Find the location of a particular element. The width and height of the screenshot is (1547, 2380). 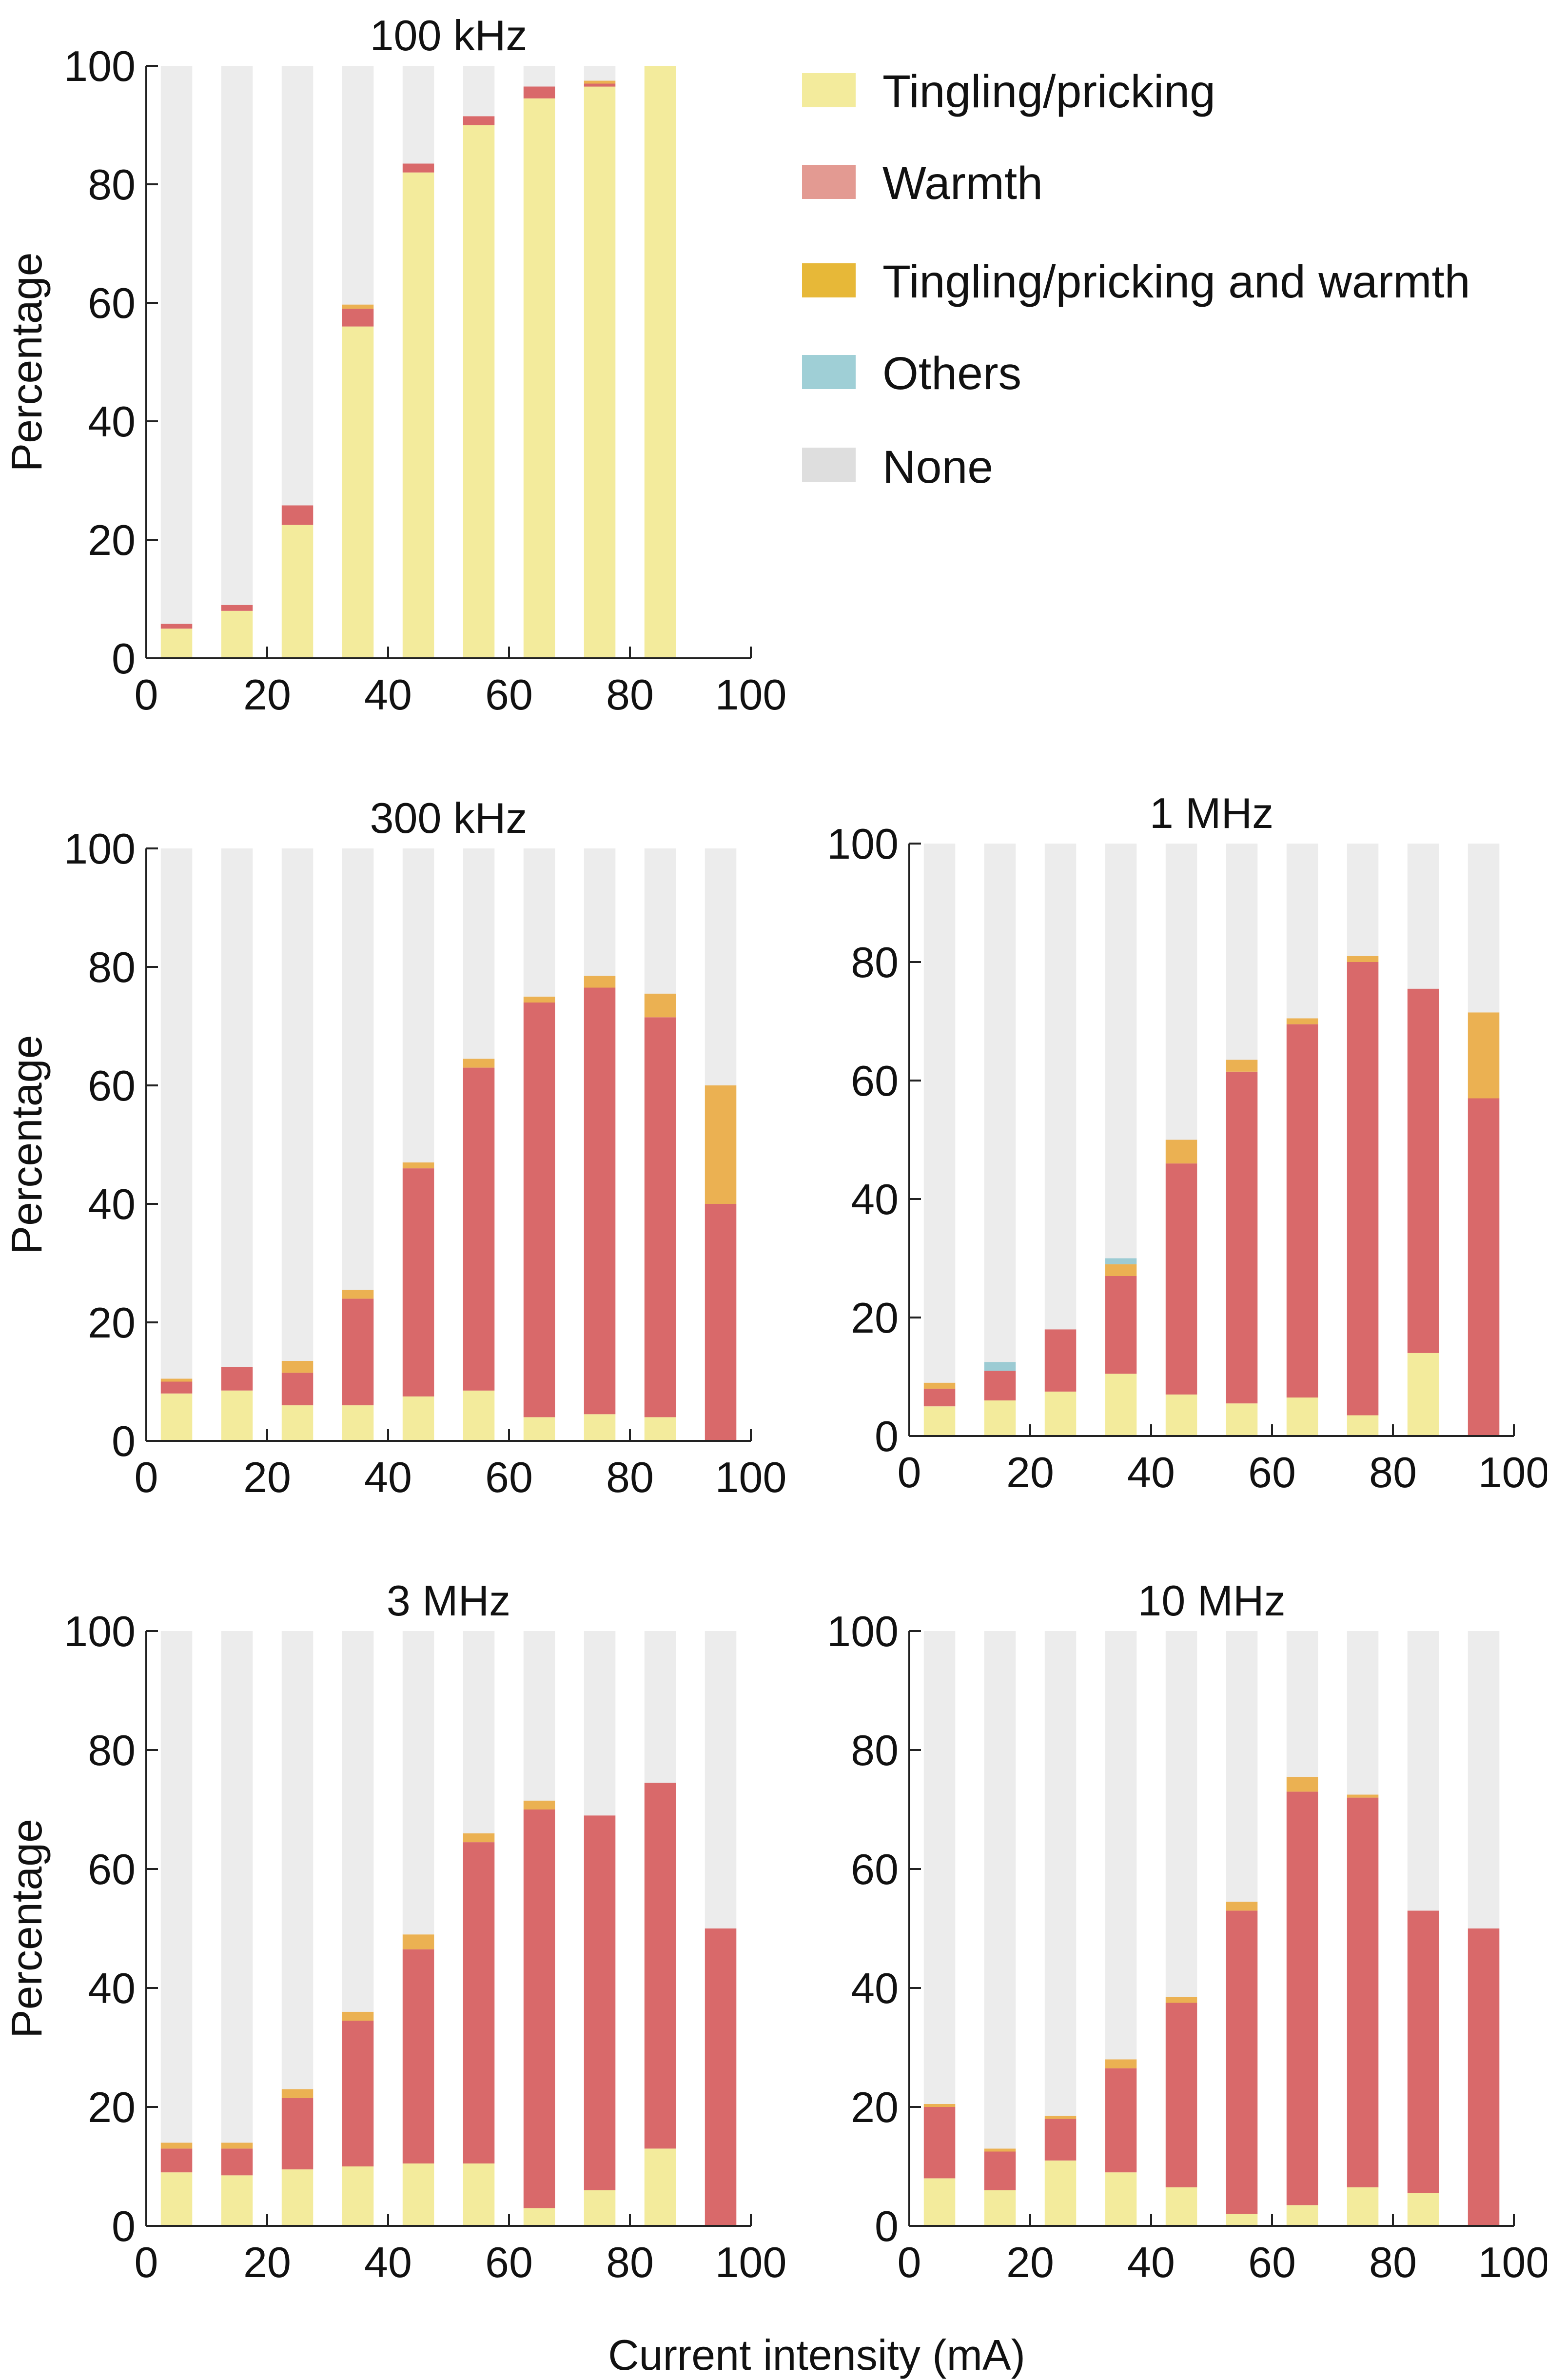

x-tick-label: 40 is located at coordinates (388, 694).